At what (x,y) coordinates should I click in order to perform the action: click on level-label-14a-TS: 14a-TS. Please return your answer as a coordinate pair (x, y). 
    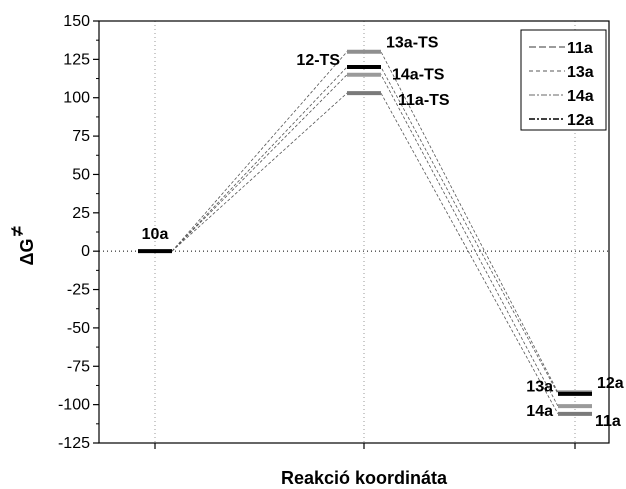
    Looking at the image, I should click on (418, 75).